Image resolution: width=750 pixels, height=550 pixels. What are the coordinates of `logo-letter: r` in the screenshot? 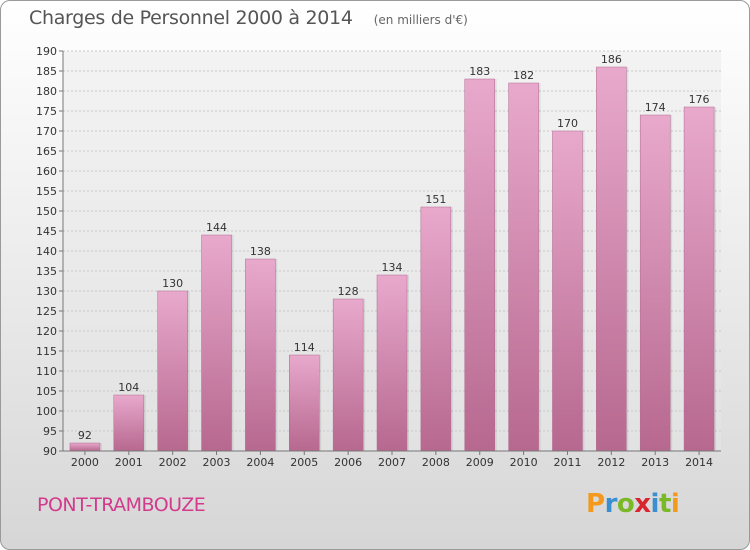 It's located at (611, 504).